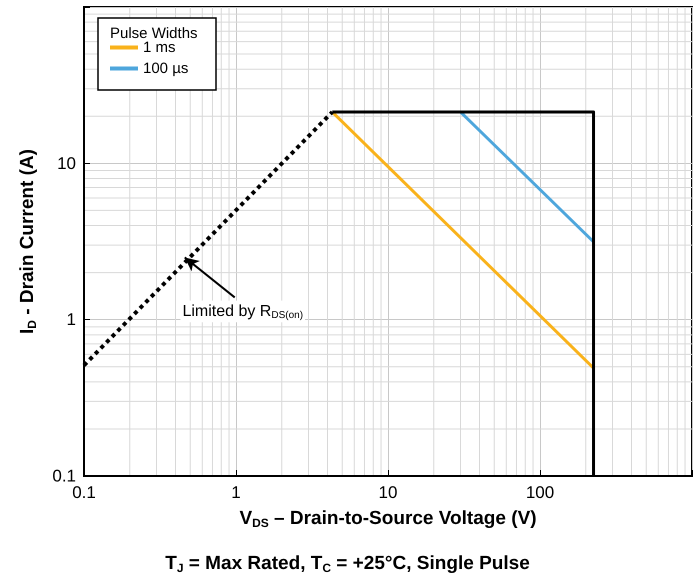 This screenshot has height=584, width=695. Describe the element at coordinates (388, 492) in the screenshot. I see `x-tick-label: 10` at that location.